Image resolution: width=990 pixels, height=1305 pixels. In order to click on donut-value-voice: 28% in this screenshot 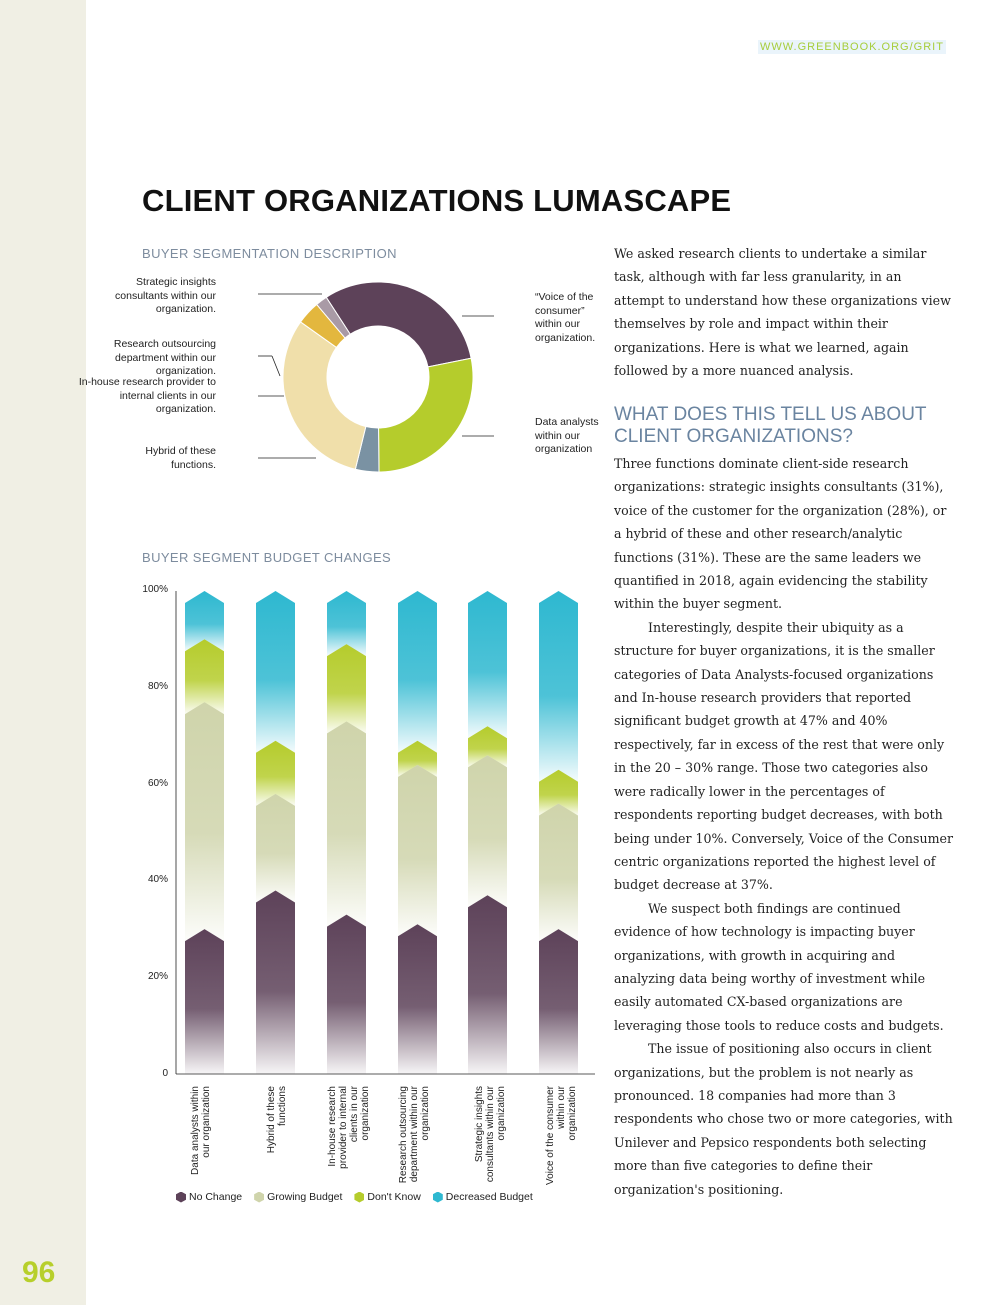, I will do `click(512, 316)`.